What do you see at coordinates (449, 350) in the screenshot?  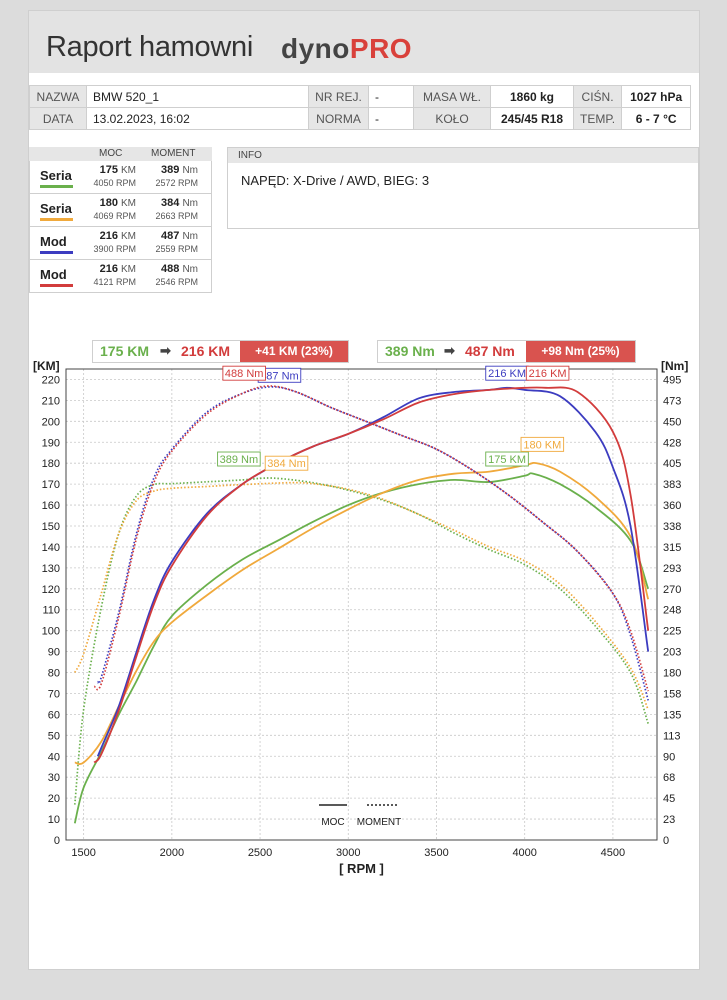 I see `arrow-icon: ➡` at bounding box center [449, 350].